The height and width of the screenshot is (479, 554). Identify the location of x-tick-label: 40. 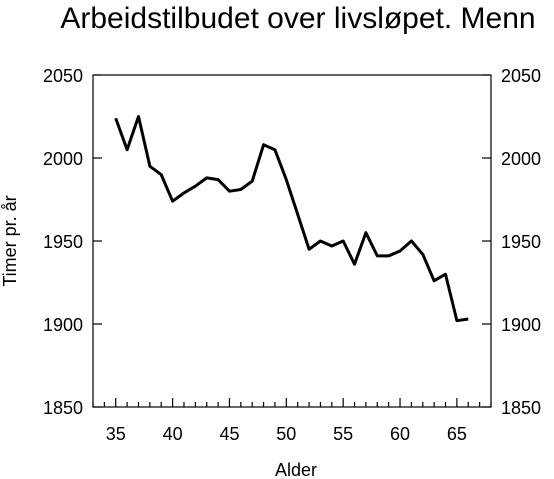
(173, 434).